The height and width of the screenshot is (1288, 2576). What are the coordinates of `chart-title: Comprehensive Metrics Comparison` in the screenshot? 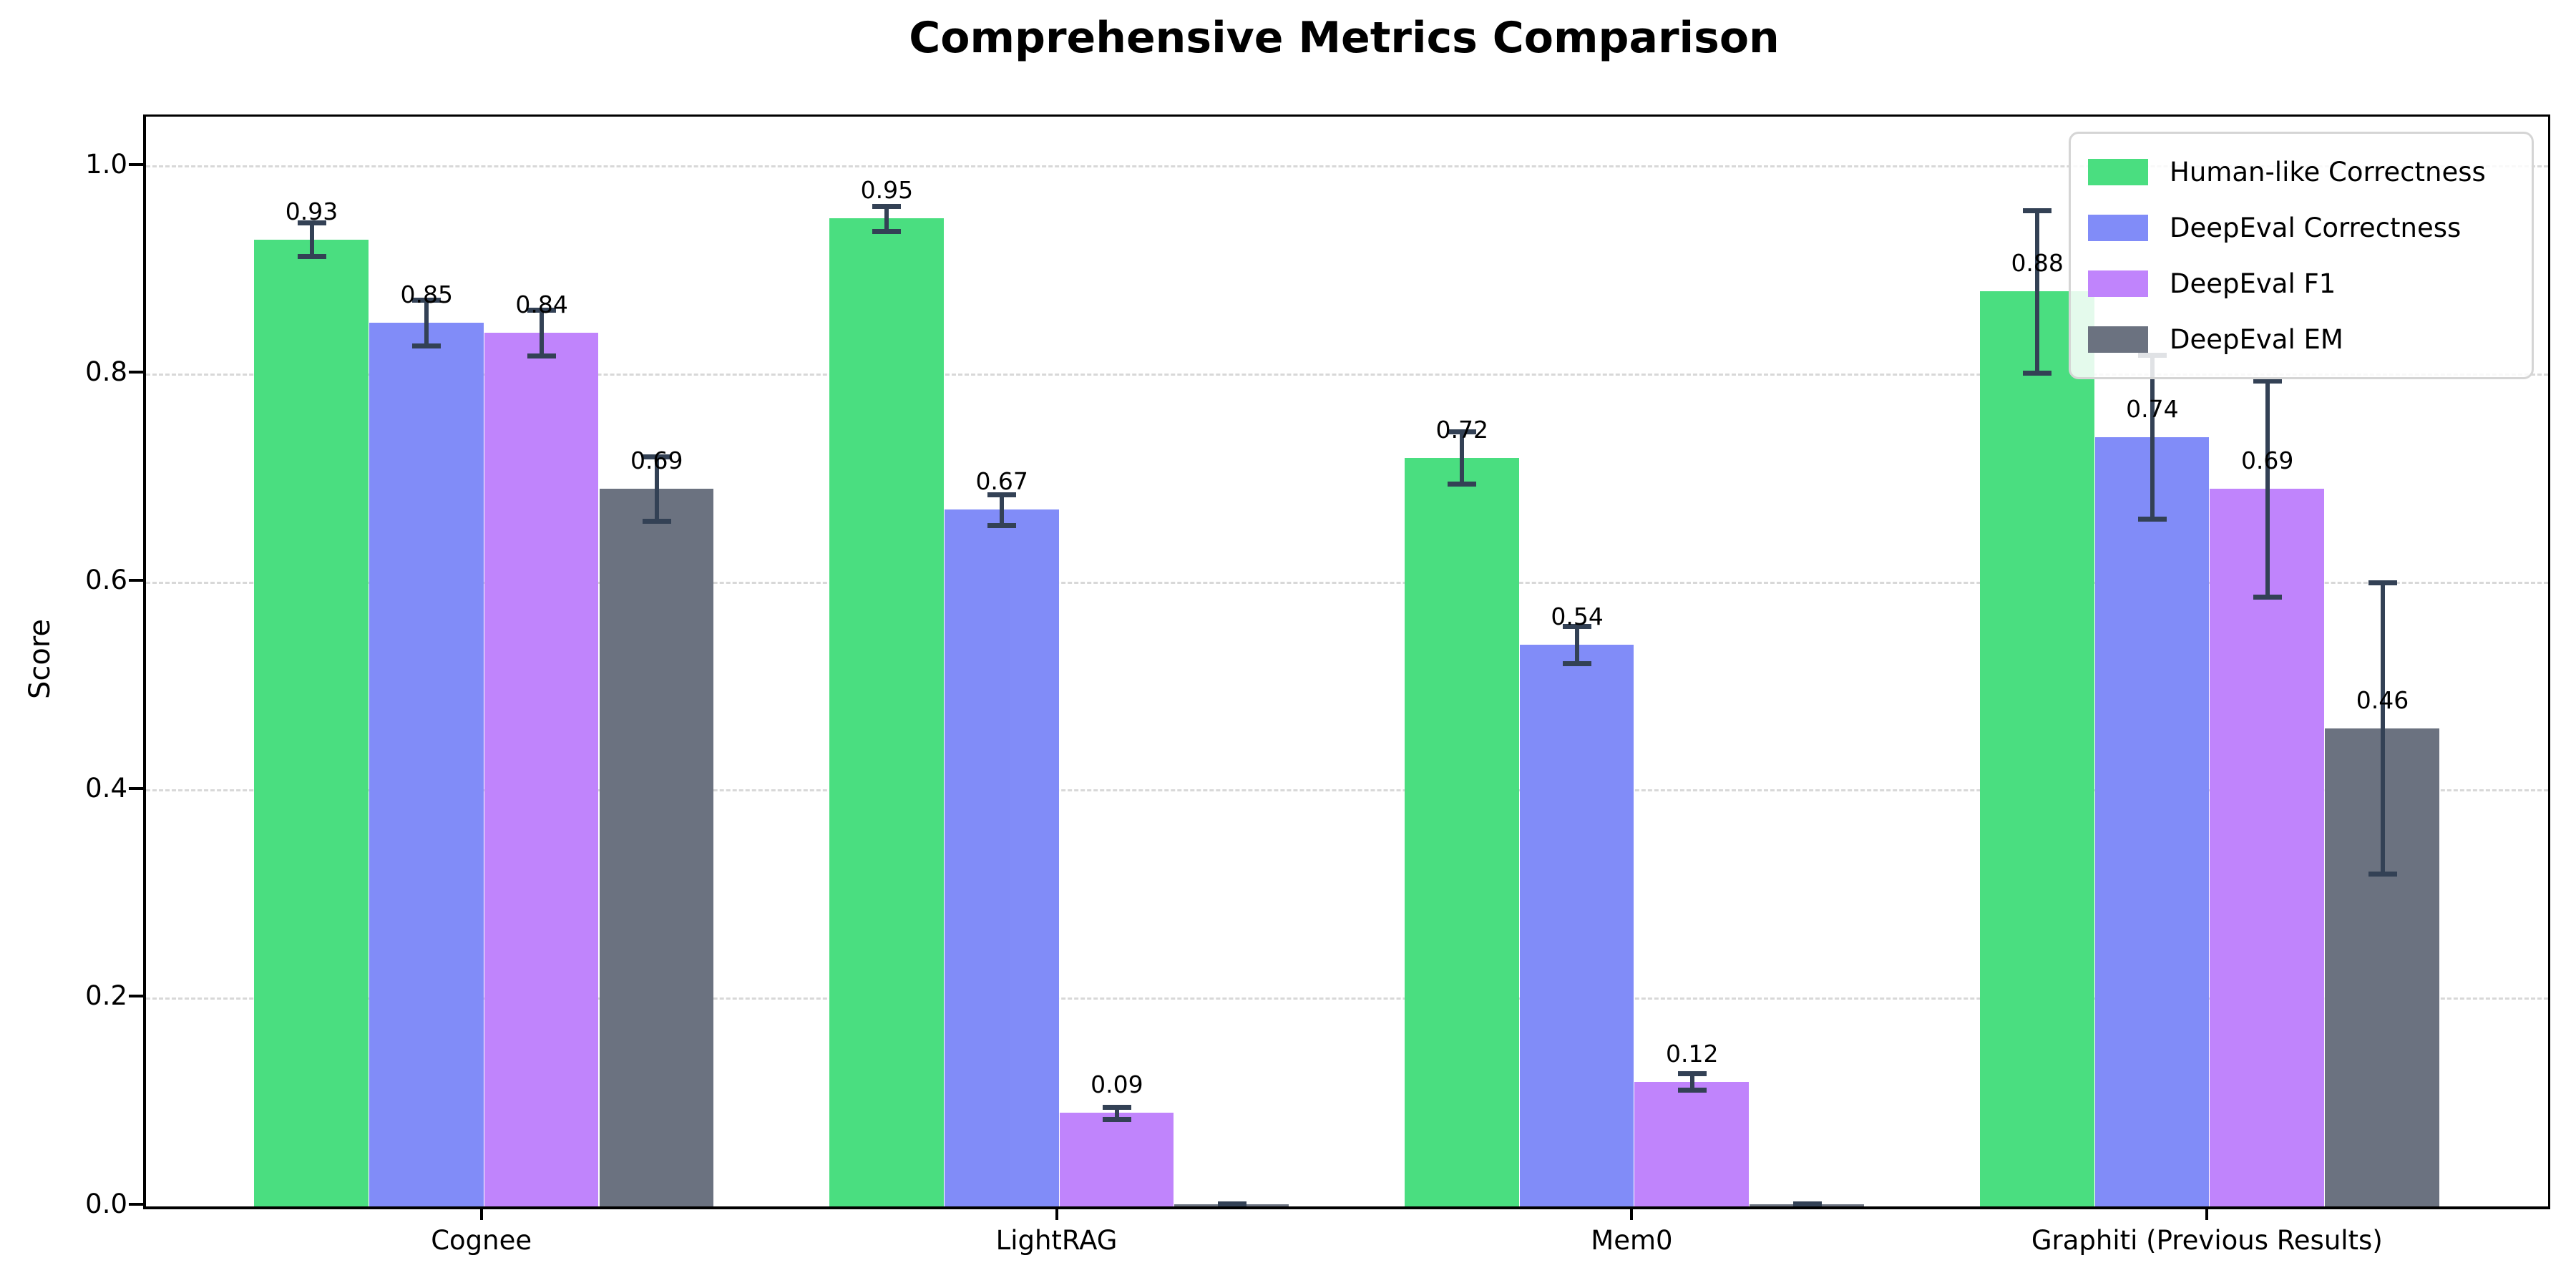 It's located at (1344, 38).